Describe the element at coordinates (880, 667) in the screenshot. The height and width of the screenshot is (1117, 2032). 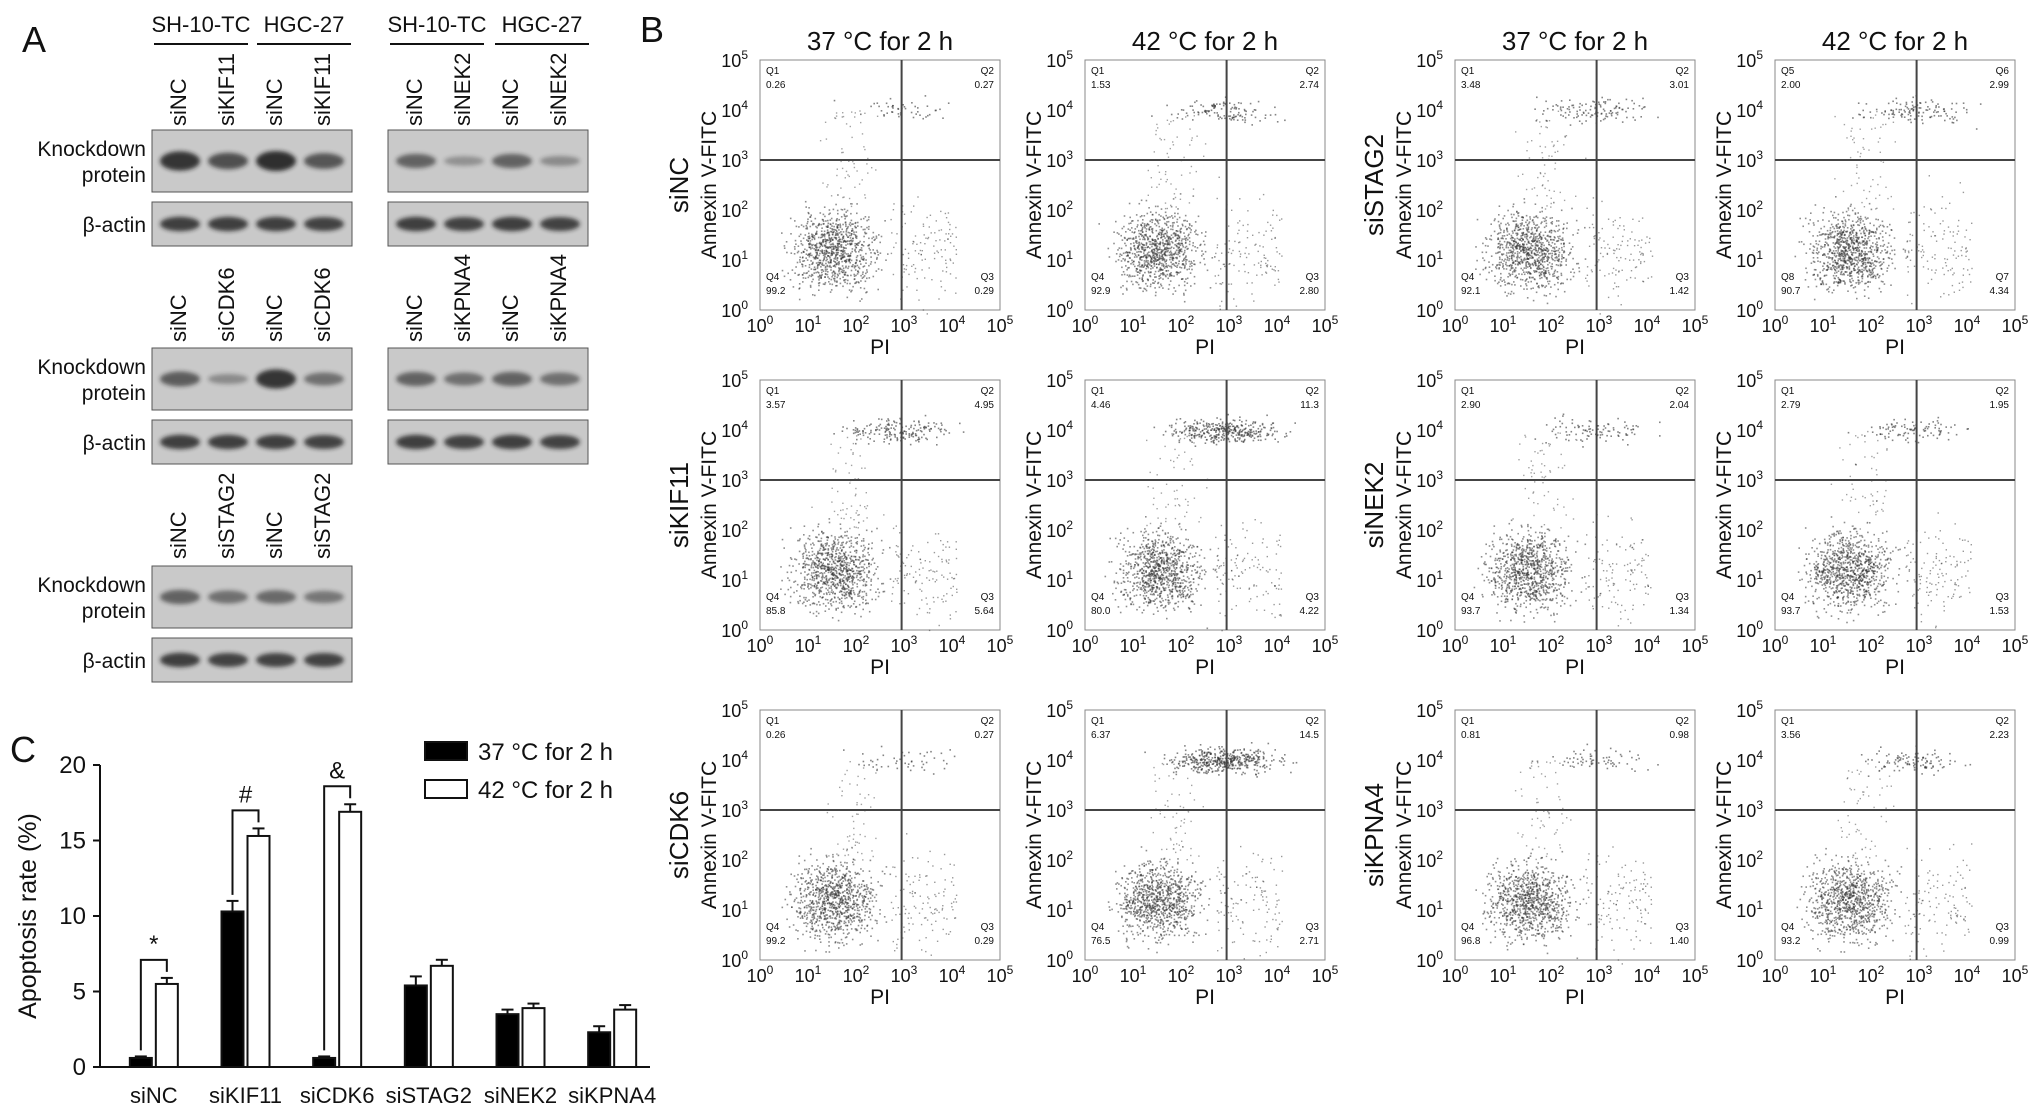
I see `x-axis-label: PI` at that location.